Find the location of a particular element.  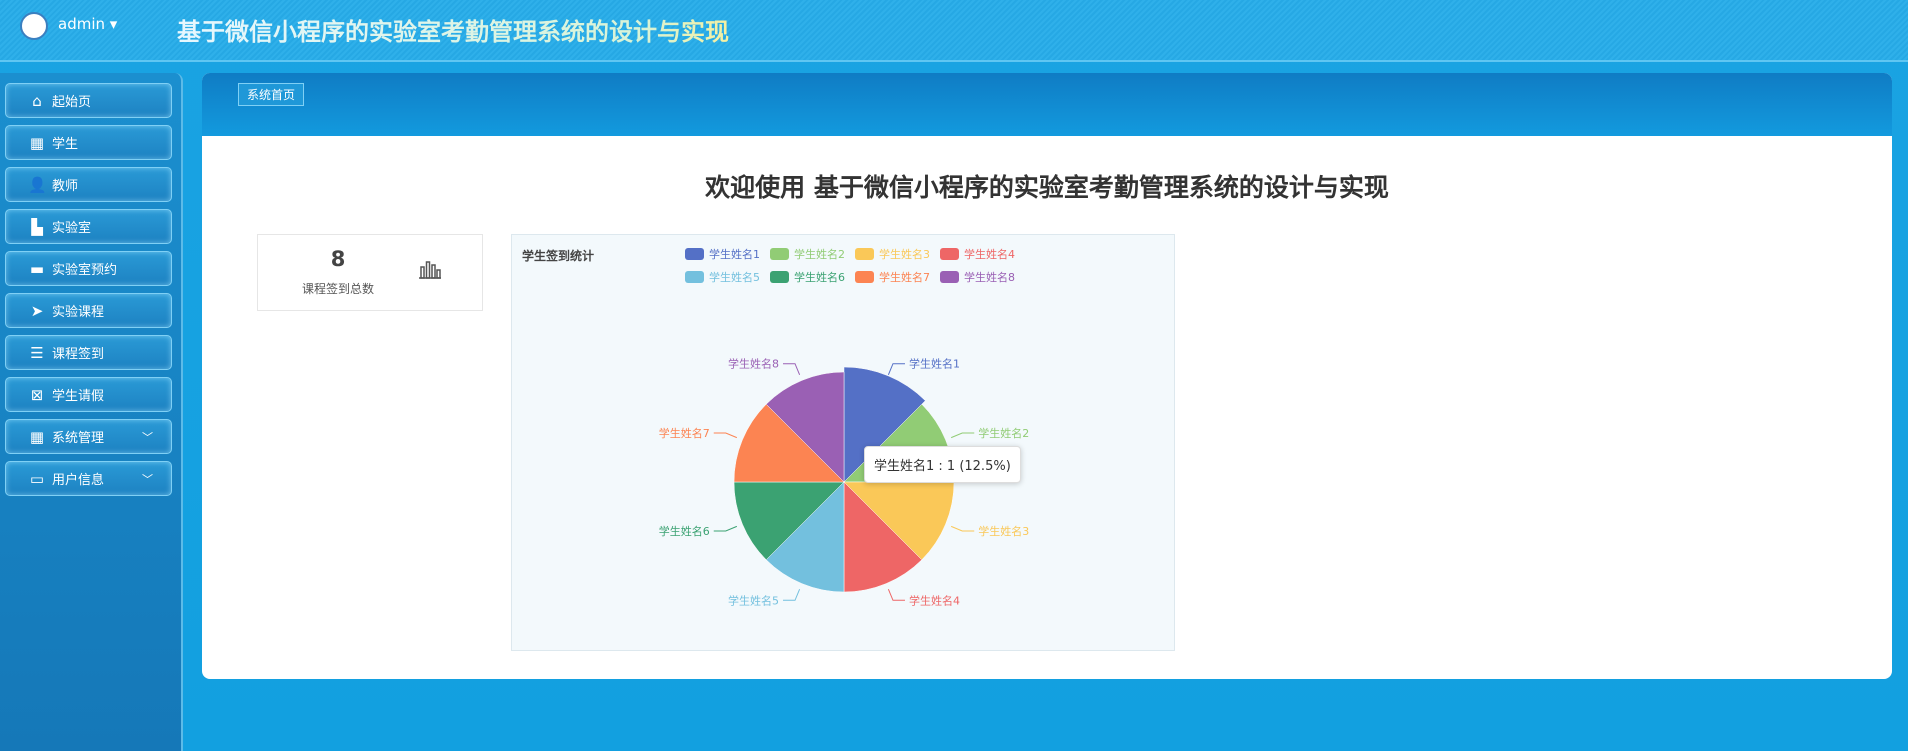

home-icon: ⌂ is located at coordinates (37, 100).